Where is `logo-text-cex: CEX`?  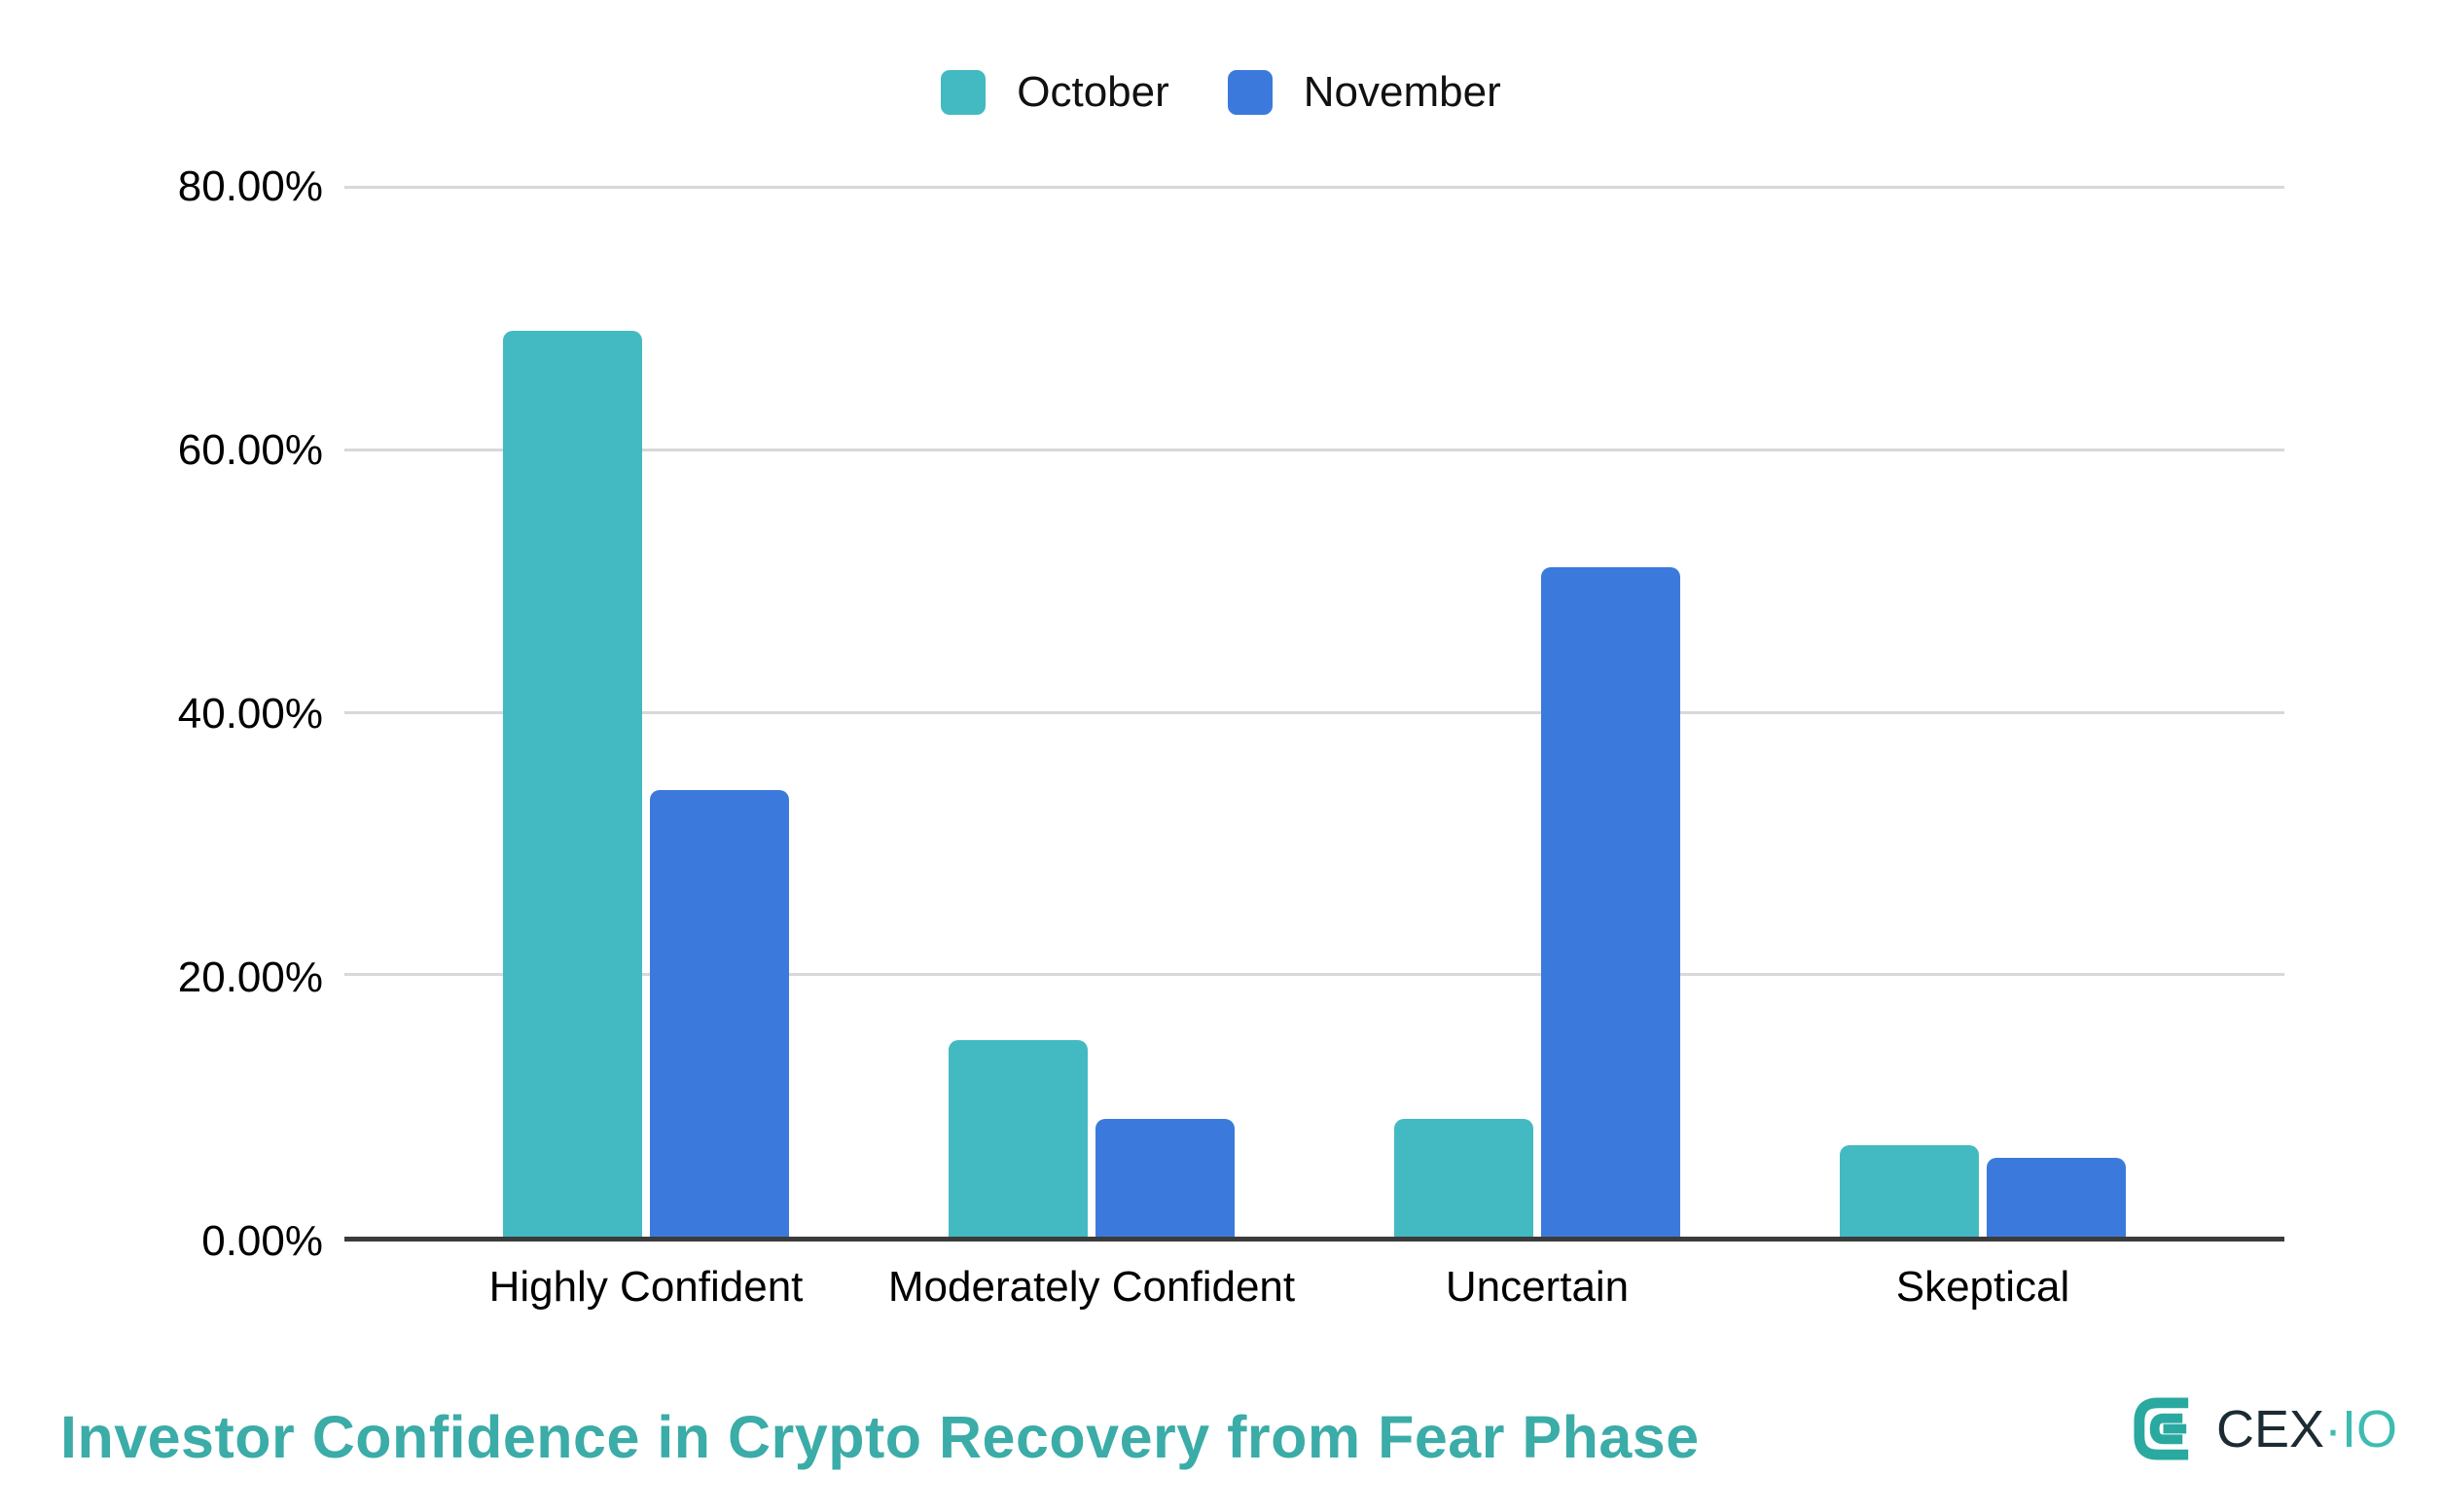
logo-text-cex: CEX is located at coordinates (2270, 1428).